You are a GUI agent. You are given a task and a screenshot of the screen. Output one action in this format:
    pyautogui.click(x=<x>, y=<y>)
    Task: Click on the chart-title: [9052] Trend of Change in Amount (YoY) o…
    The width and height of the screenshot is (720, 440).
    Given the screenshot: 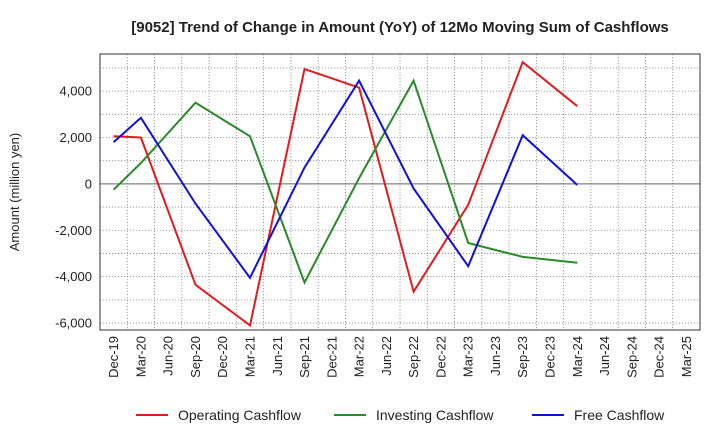 What is the action you would take?
    pyautogui.click(x=400, y=27)
    